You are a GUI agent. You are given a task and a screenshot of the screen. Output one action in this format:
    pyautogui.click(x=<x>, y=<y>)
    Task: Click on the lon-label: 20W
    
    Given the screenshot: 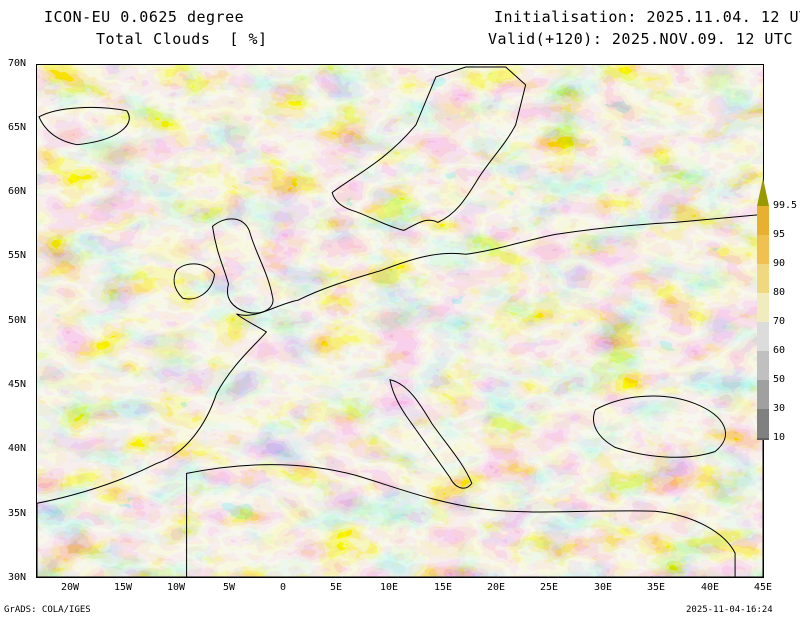 What is the action you would take?
    pyautogui.click(x=70, y=587)
    